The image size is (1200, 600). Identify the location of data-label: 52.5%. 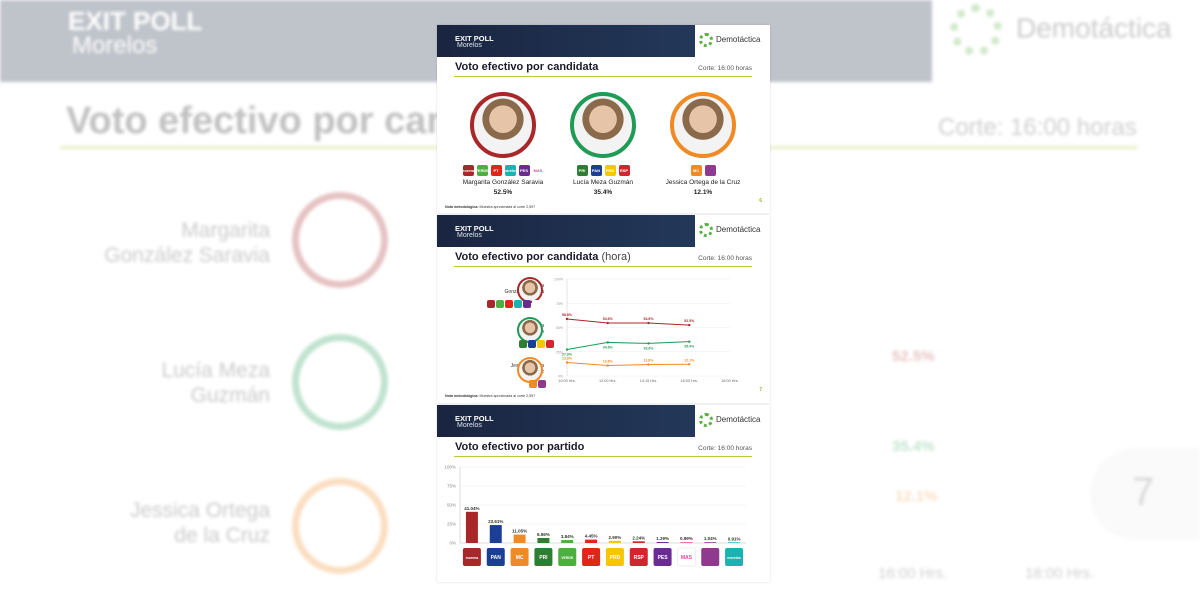
(689, 321).